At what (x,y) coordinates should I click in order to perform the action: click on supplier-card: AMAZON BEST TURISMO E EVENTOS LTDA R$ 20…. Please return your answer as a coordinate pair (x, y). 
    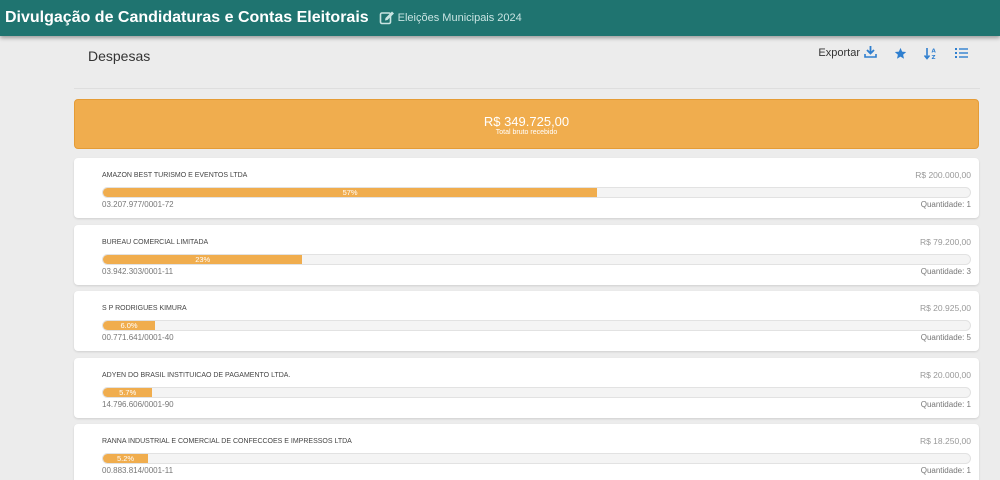
    Looking at the image, I should click on (526, 188).